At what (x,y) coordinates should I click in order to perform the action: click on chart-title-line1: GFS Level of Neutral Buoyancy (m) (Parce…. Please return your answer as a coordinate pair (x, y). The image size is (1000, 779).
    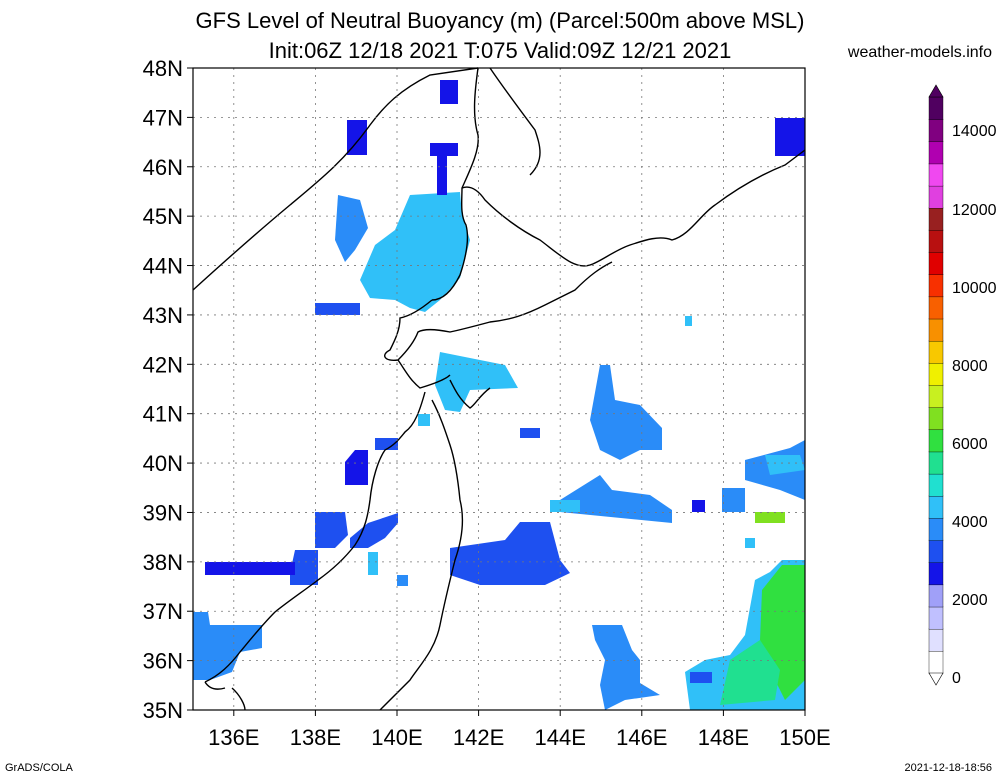
    Looking at the image, I should click on (500, 20).